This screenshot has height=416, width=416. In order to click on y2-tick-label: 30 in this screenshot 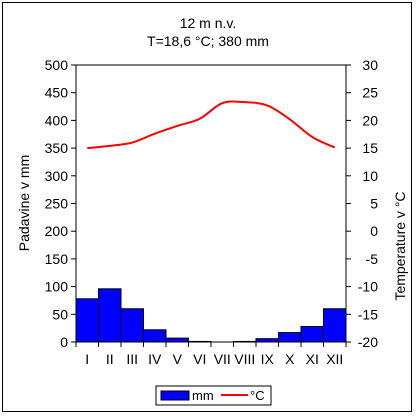, I will do `click(370, 65)`.